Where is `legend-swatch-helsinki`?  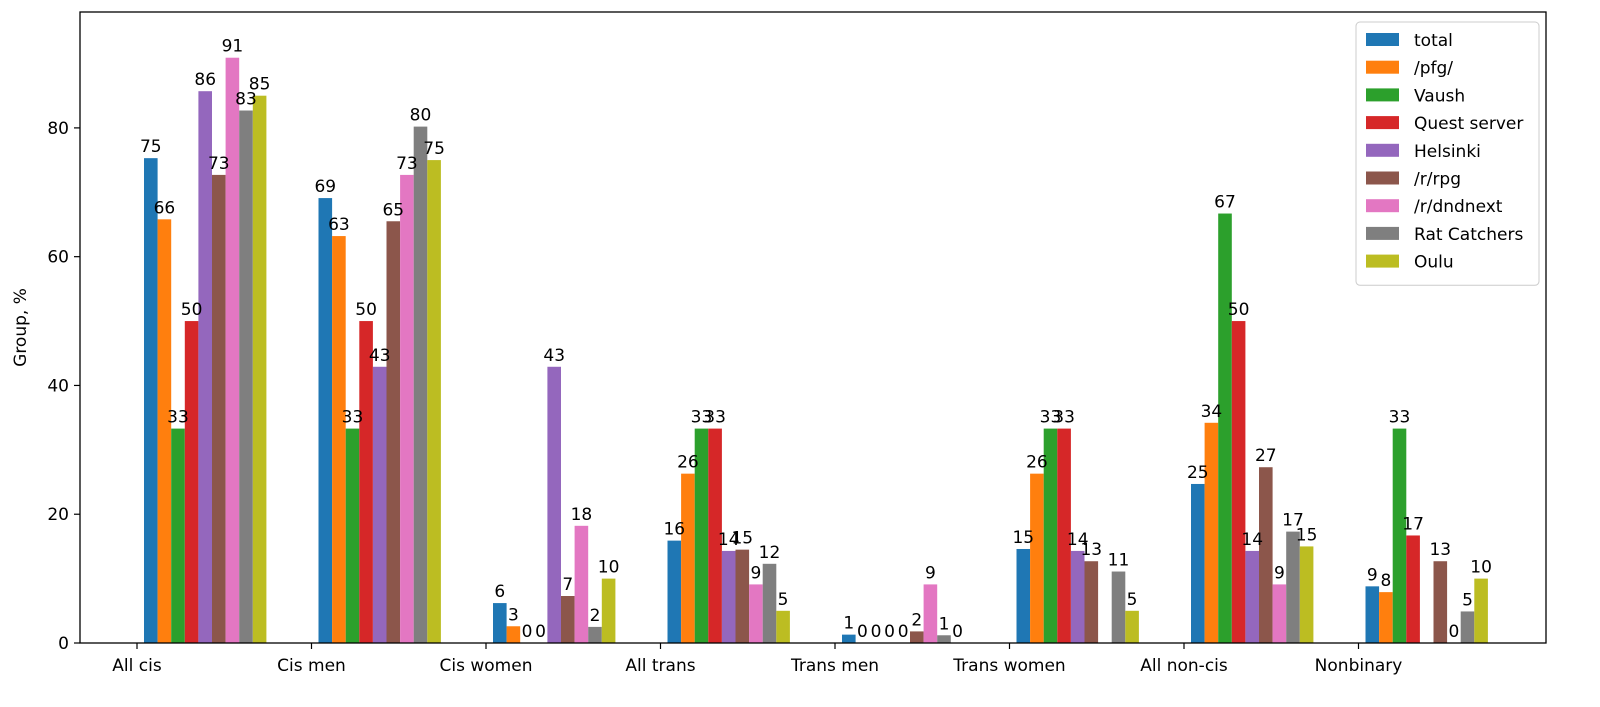 legend-swatch-helsinki is located at coordinates (1382, 150).